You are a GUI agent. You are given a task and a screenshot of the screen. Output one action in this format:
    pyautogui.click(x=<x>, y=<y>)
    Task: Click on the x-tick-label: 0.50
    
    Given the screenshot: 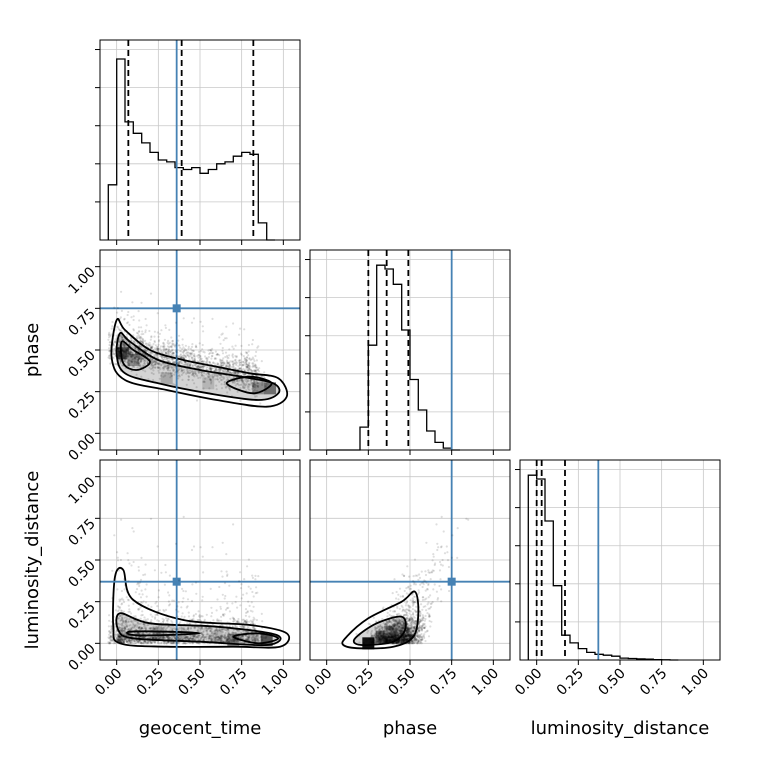 What is the action you would take?
    pyautogui.click(x=401, y=682)
    